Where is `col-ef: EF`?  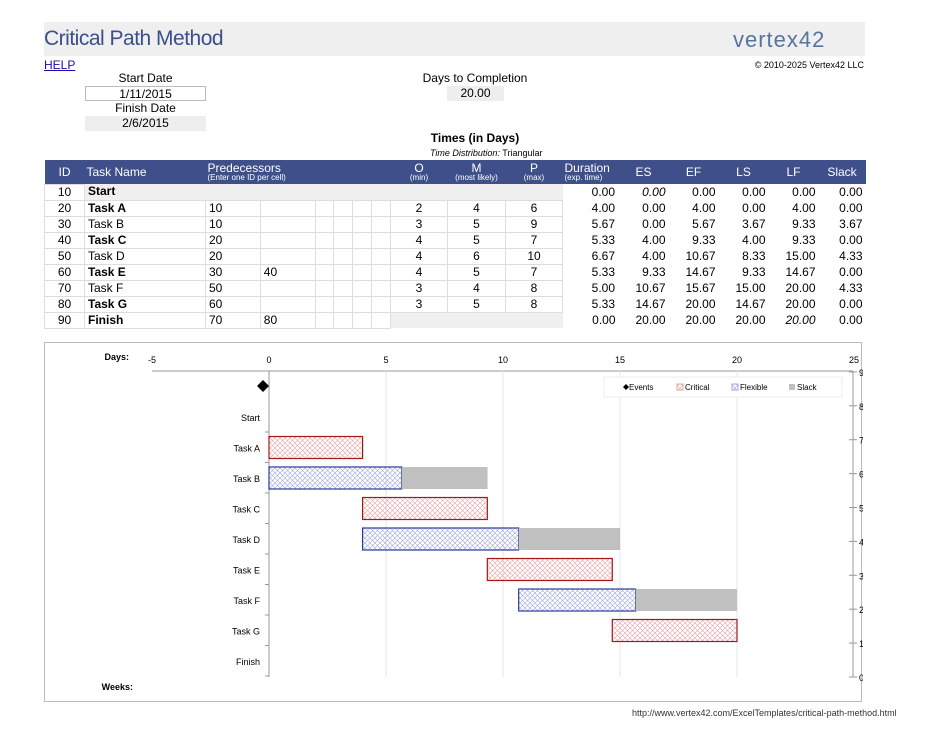 col-ef: EF is located at coordinates (693, 172).